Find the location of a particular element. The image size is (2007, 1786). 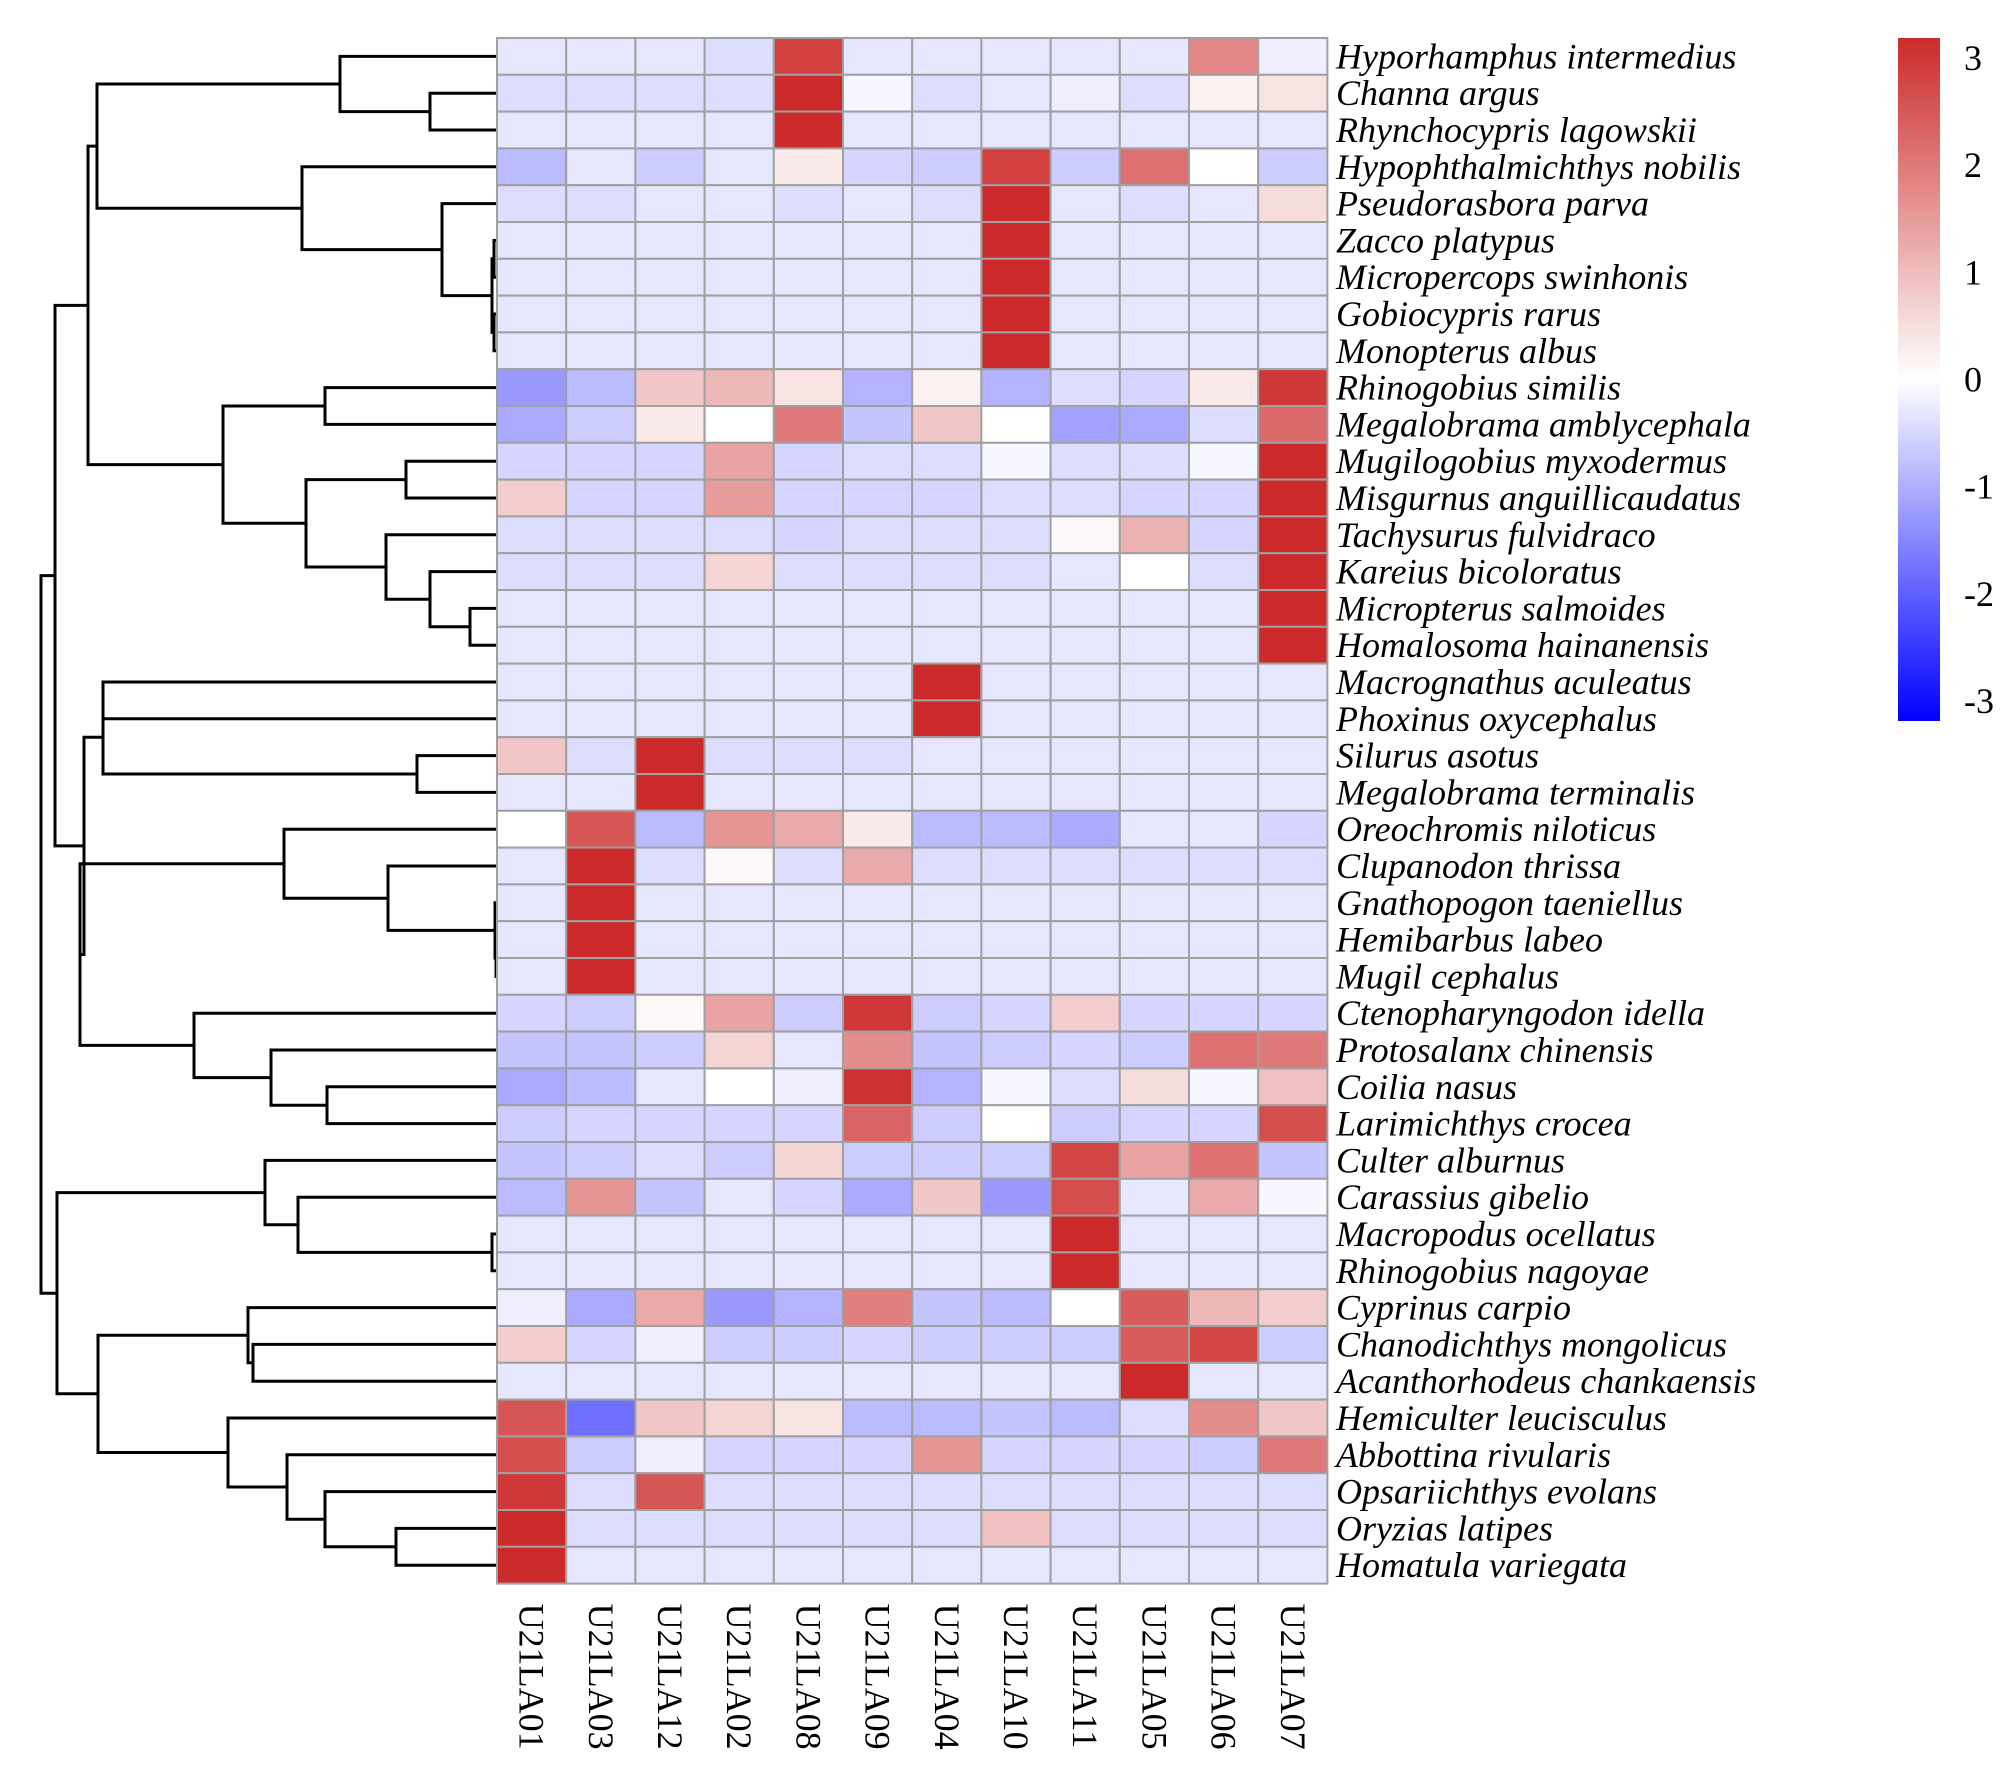

column-label: U21LA04 is located at coordinates (947, 1677).